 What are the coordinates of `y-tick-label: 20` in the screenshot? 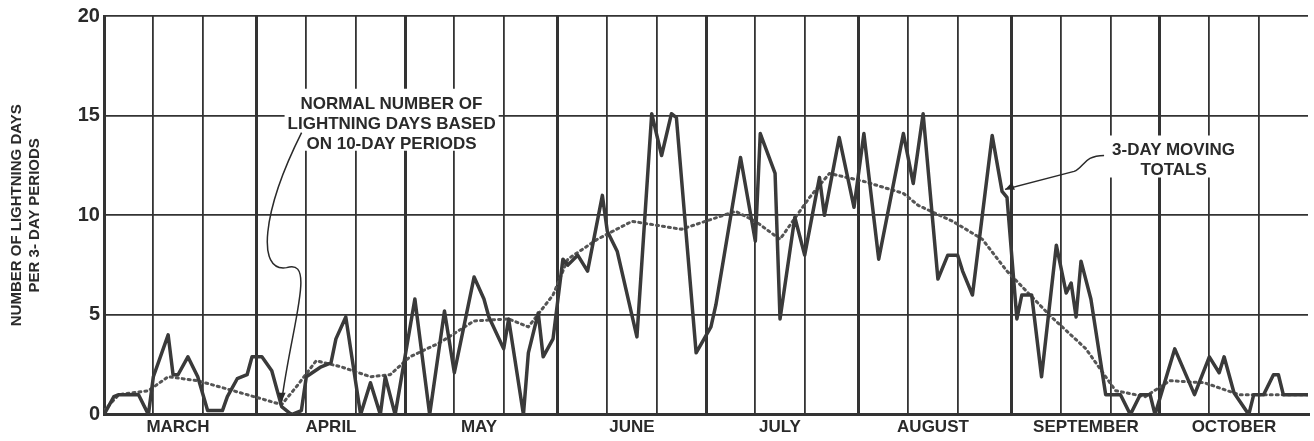 It's located at (88, 14).